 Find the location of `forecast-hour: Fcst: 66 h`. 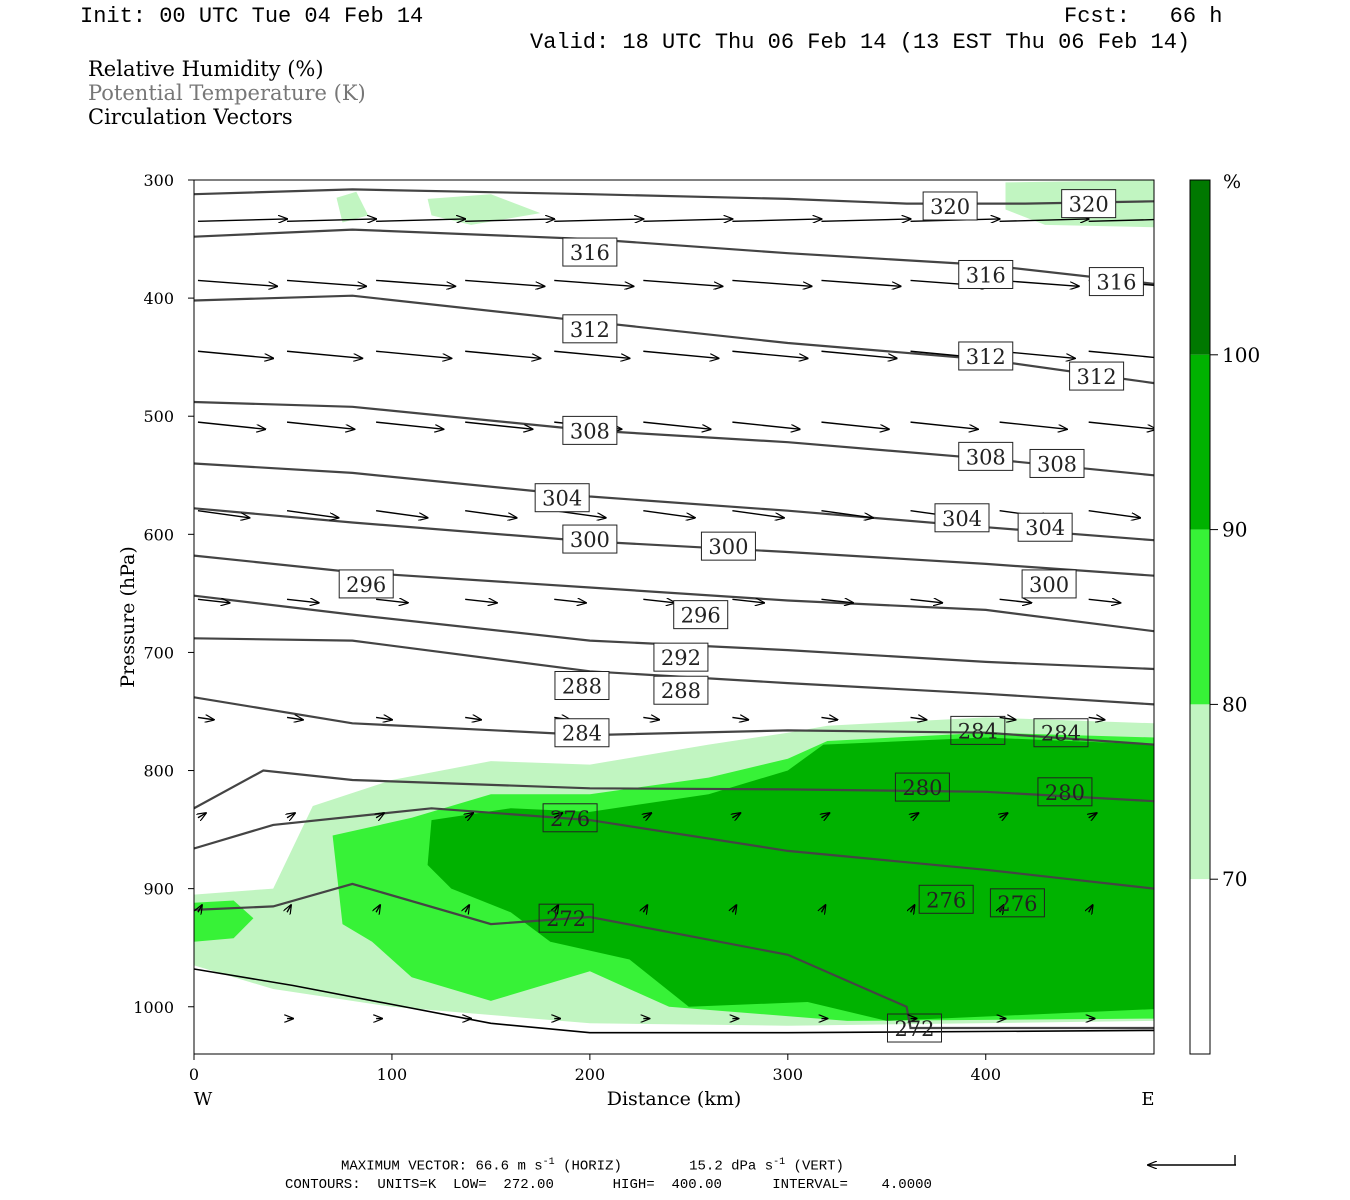

forecast-hour: Fcst: 66 h is located at coordinates (1143, 16).